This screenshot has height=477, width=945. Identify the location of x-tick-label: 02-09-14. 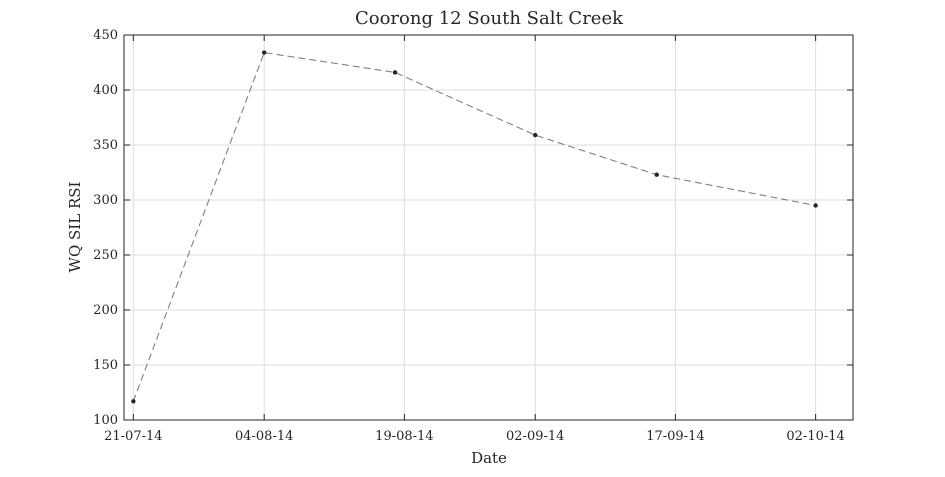
(535, 436).